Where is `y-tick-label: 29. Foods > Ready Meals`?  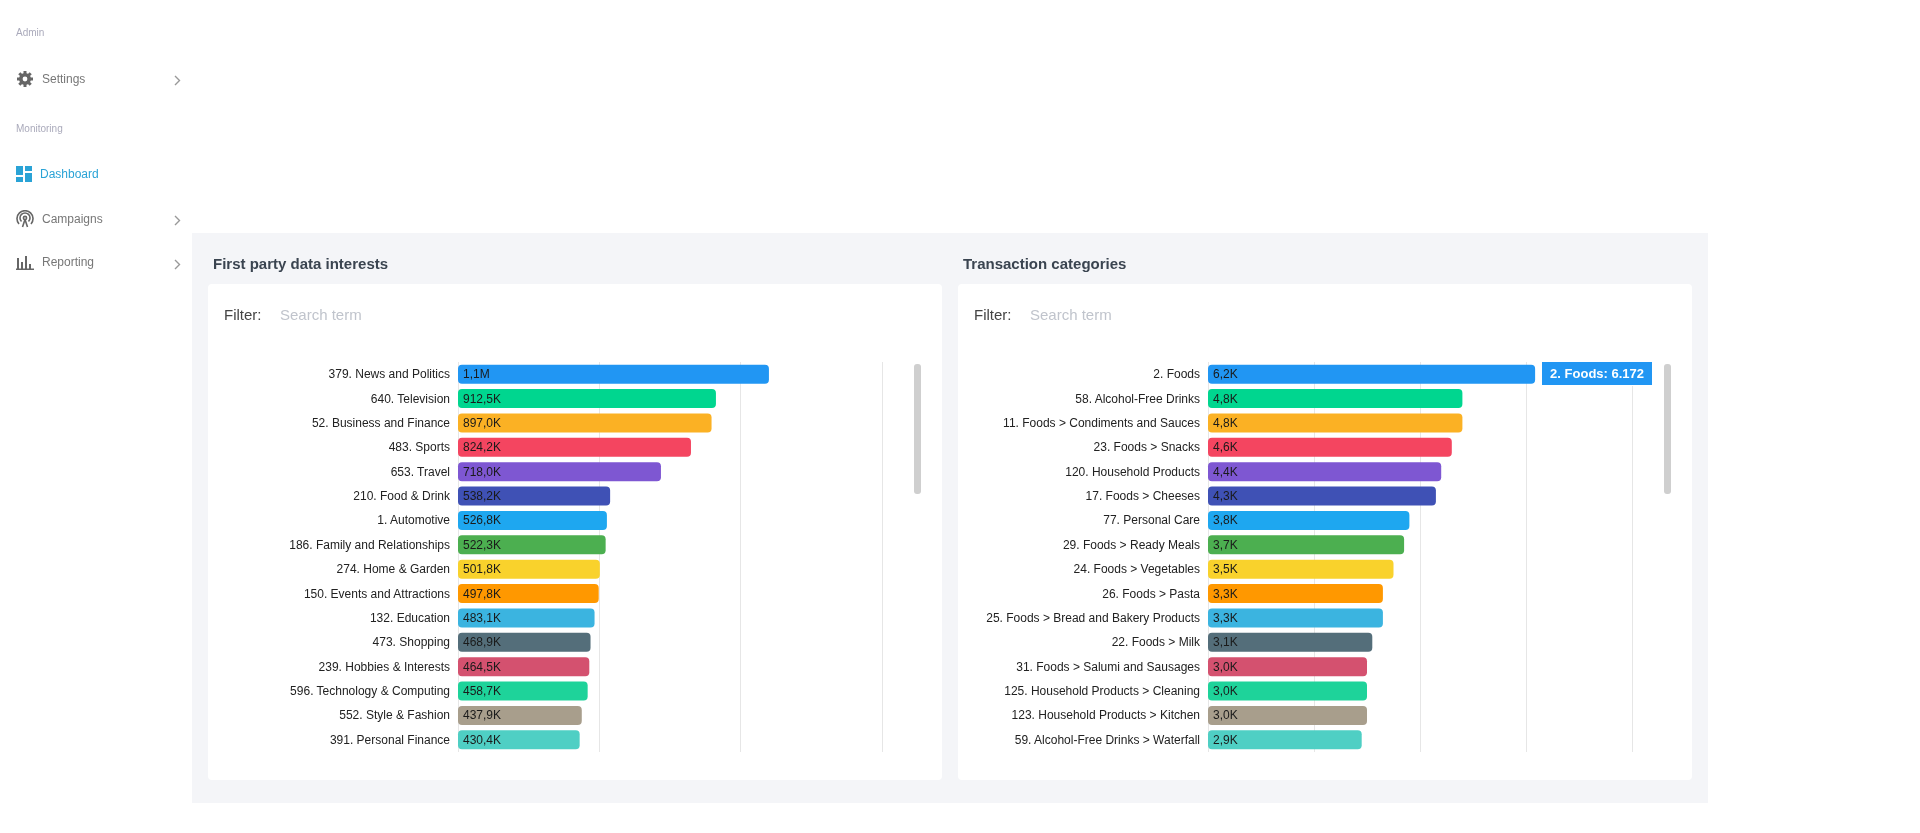
y-tick-label: 29. Foods > Ready Meals is located at coordinates (1131, 544).